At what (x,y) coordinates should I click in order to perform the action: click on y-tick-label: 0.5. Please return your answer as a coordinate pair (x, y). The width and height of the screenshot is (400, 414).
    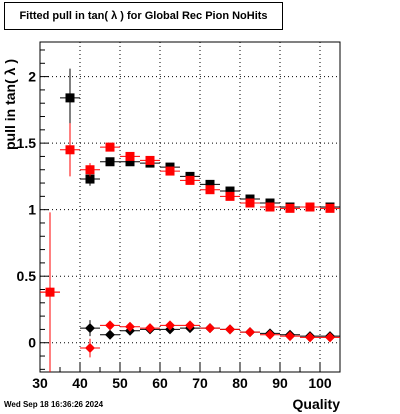
    Looking at the image, I should click on (27, 276).